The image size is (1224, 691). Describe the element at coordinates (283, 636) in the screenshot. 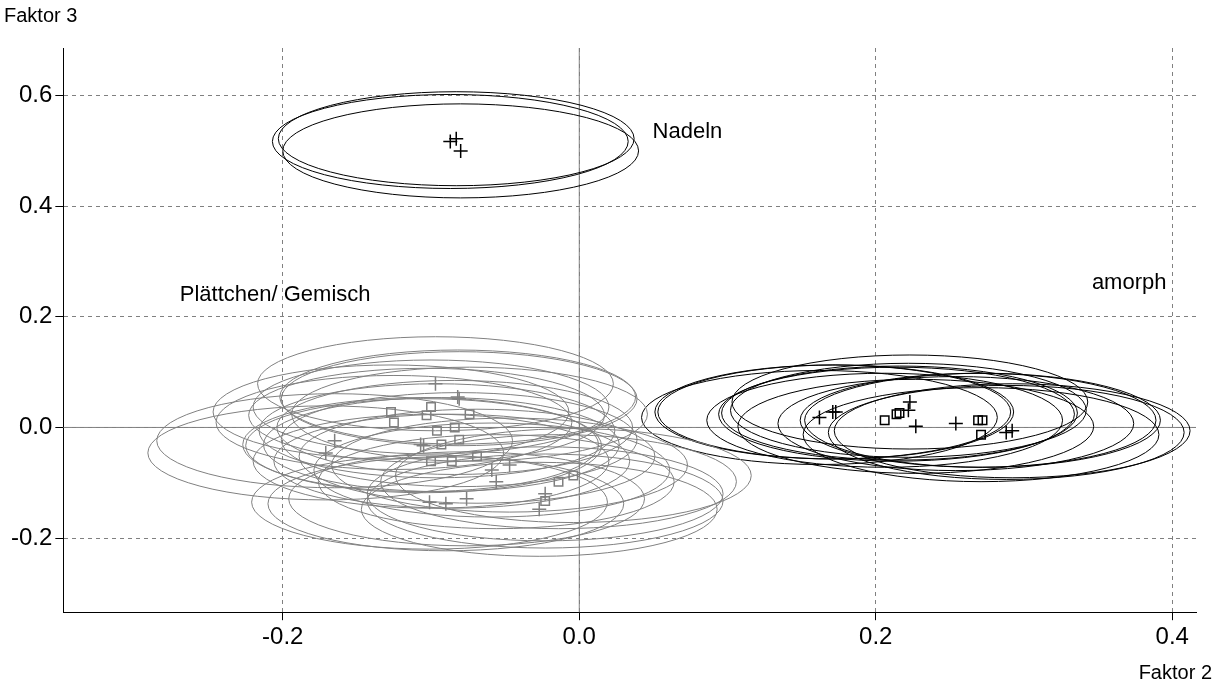

I see `x-tick-label: -0.2` at that location.